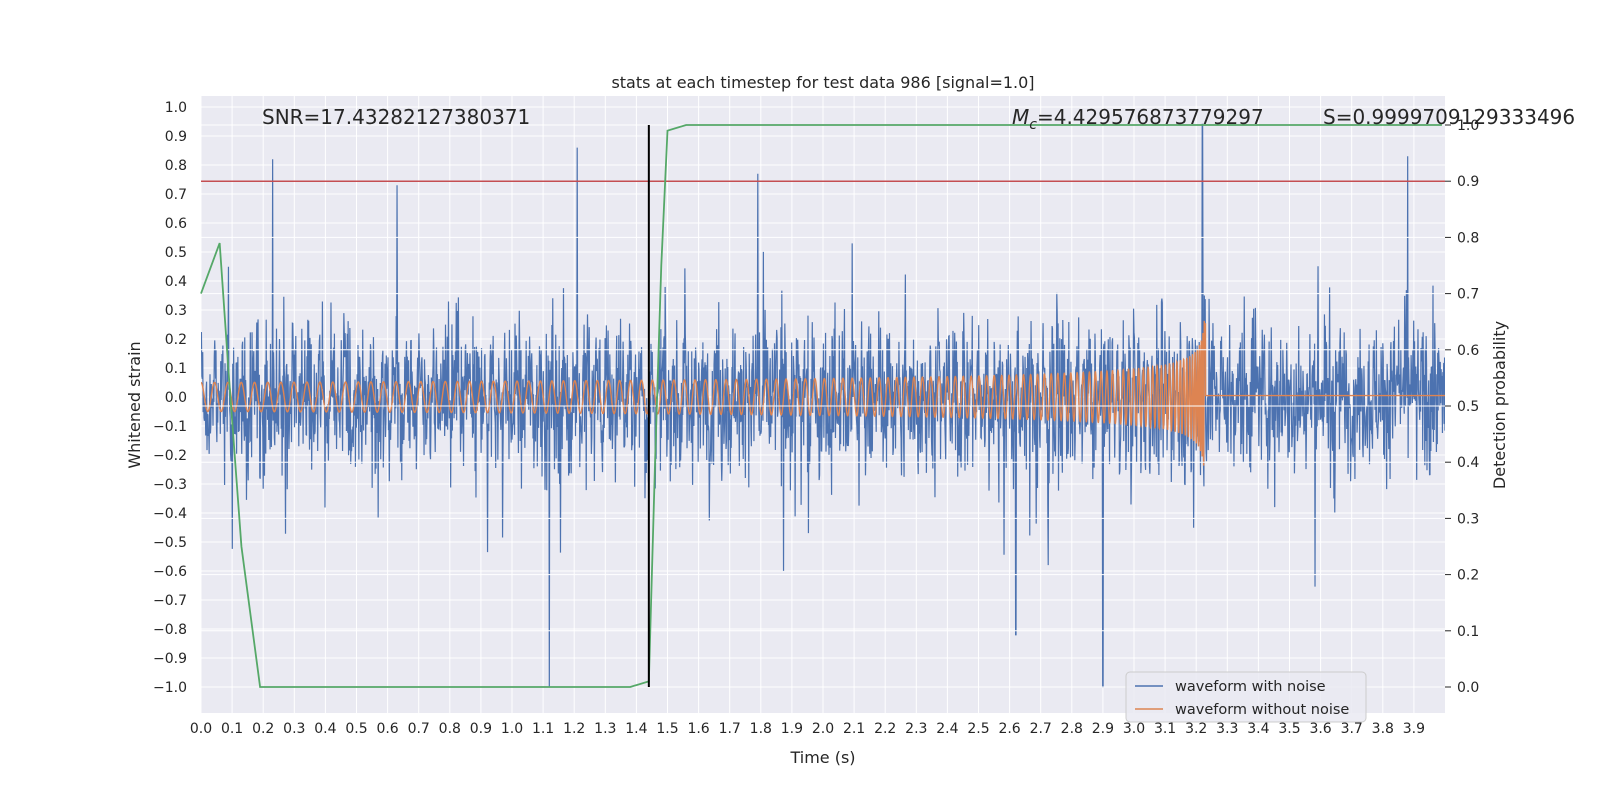 The image size is (1600, 800). What do you see at coordinates (170, 601) in the screenshot?
I see `y-left-tick-label: −0.7` at bounding box center [170, 601].